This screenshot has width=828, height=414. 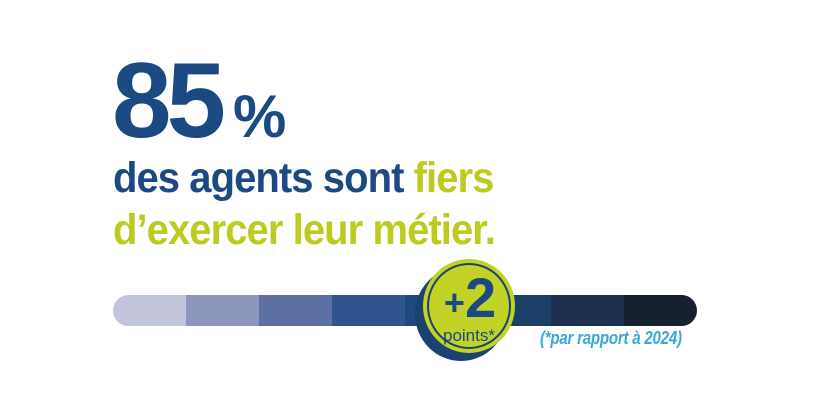 I want to click on delta-badge: +2 points*, so click(x=469, y=306).